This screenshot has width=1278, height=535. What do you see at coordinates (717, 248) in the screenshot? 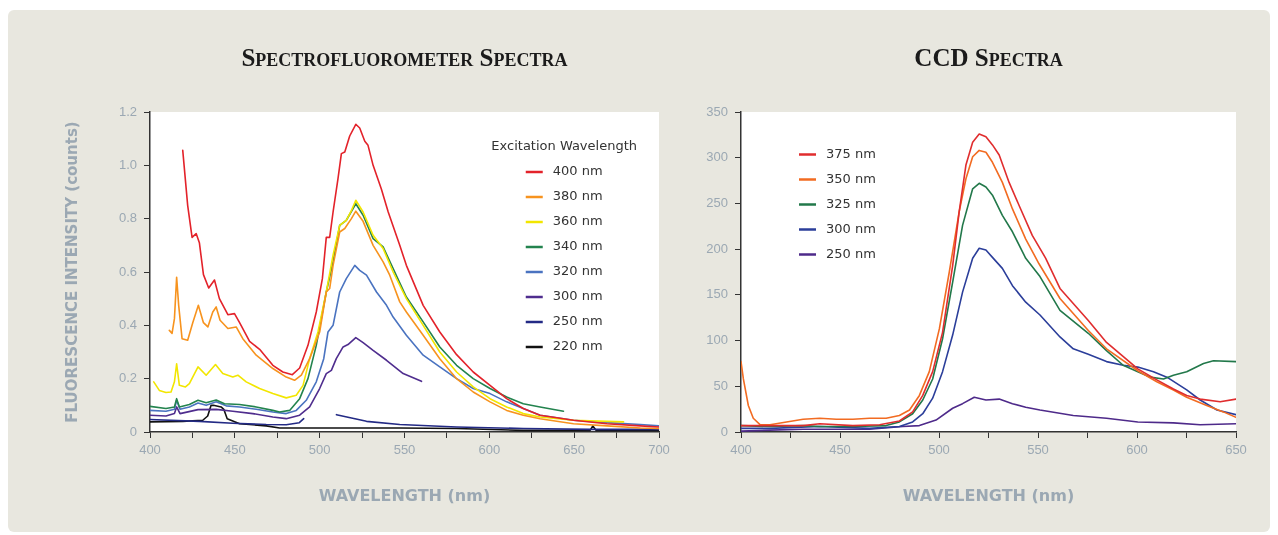
I see `y-tick-label: 200` at bounding box center [717, 248].